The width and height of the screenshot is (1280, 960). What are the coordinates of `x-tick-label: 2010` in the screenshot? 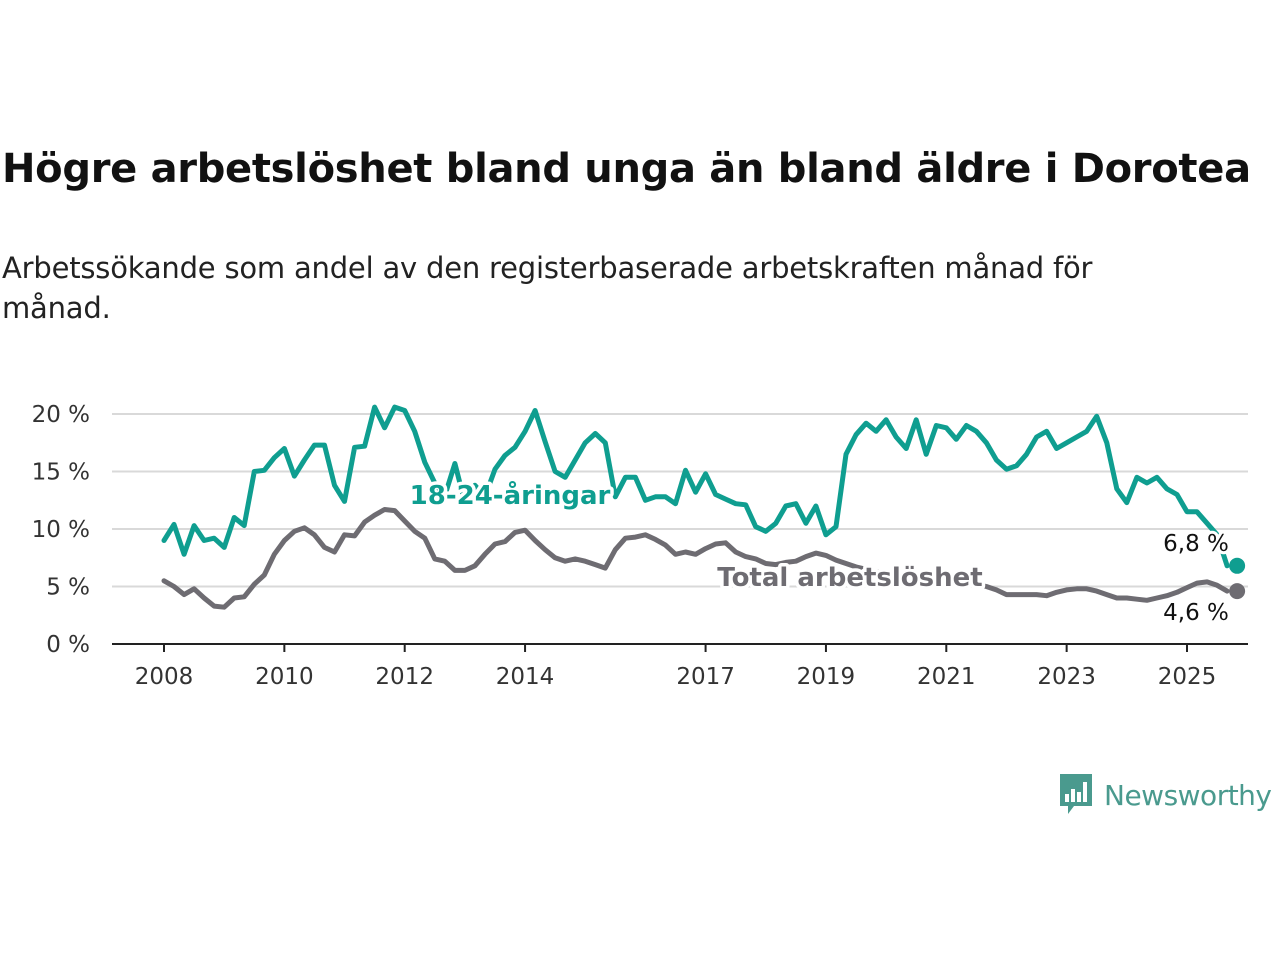 It's located at (284, 677).